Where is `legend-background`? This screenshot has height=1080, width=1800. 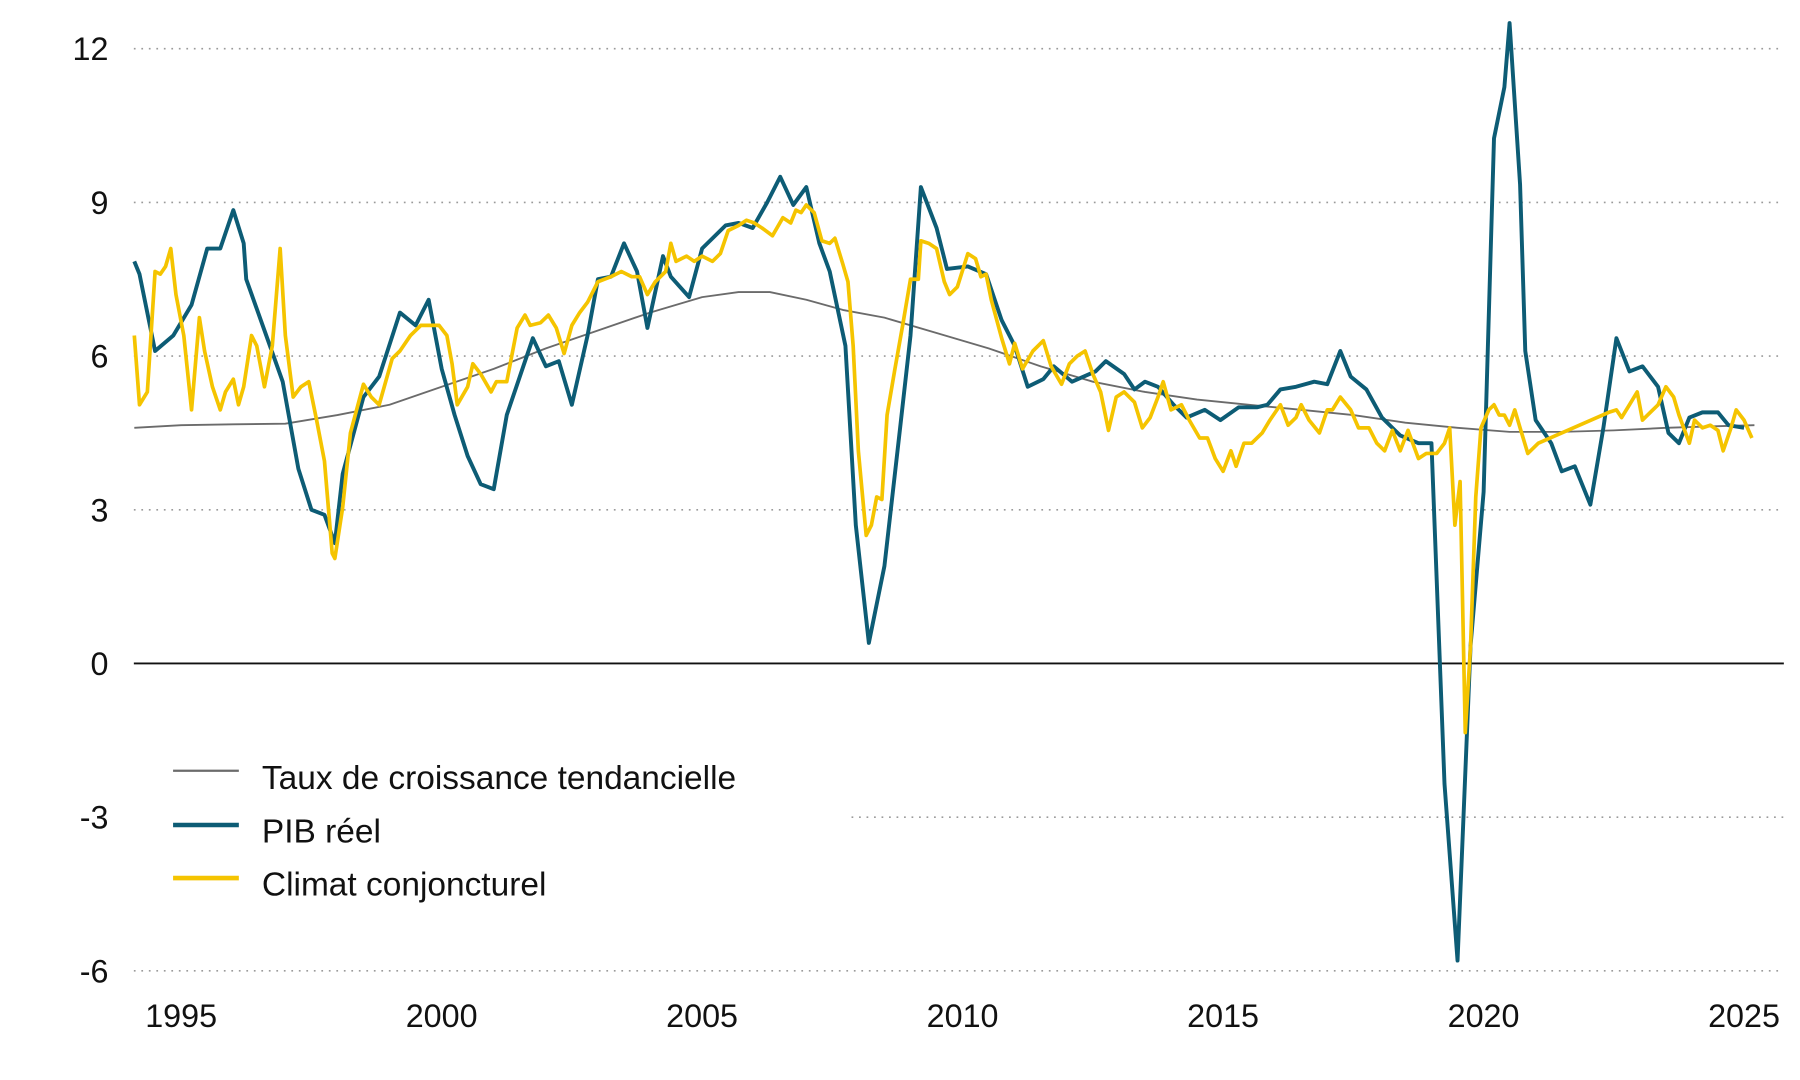
legend-background is located at coordinates (496, 831).